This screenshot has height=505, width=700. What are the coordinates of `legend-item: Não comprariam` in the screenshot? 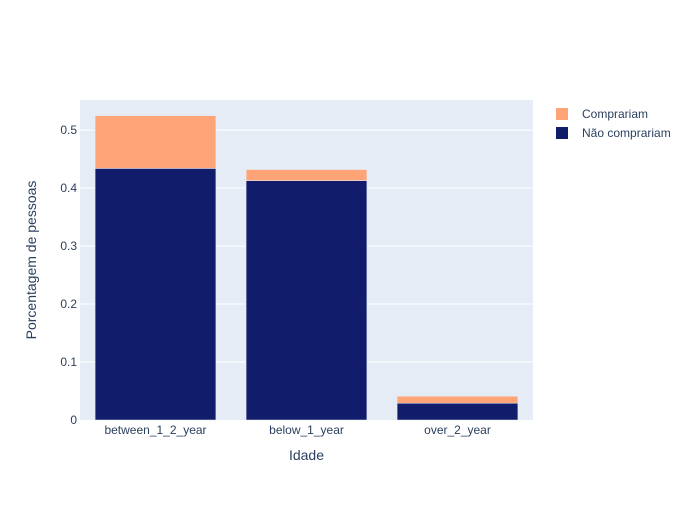 It's located at (613, 133).